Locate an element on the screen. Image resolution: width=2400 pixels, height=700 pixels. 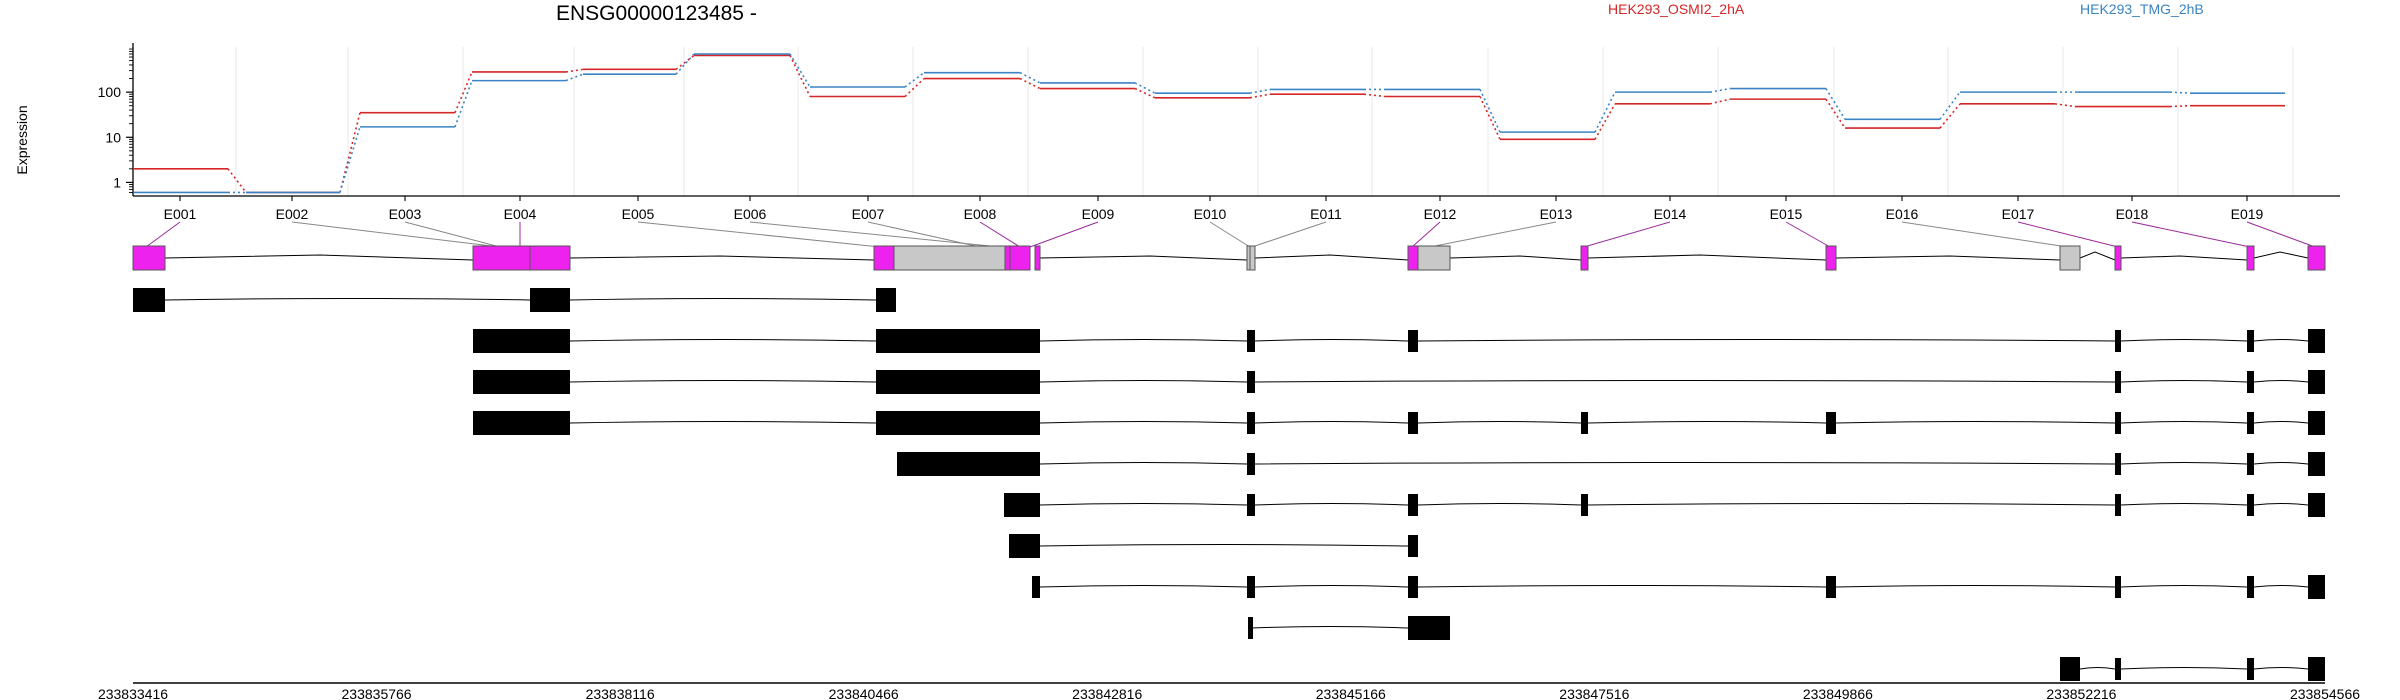
x-tick-label-e019: E019 is located at coordinates (2247, 214).